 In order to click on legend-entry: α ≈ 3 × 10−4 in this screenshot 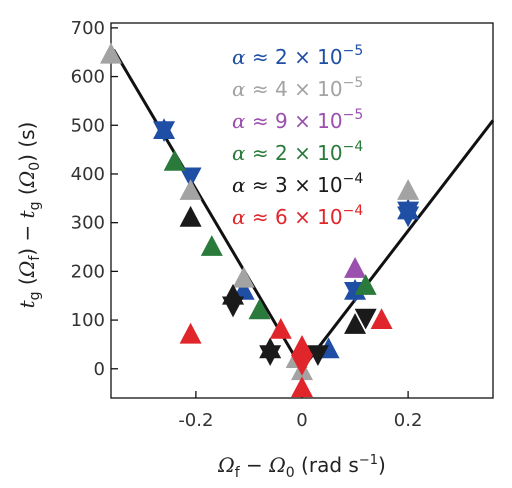, I will do `click(297, 184)`.